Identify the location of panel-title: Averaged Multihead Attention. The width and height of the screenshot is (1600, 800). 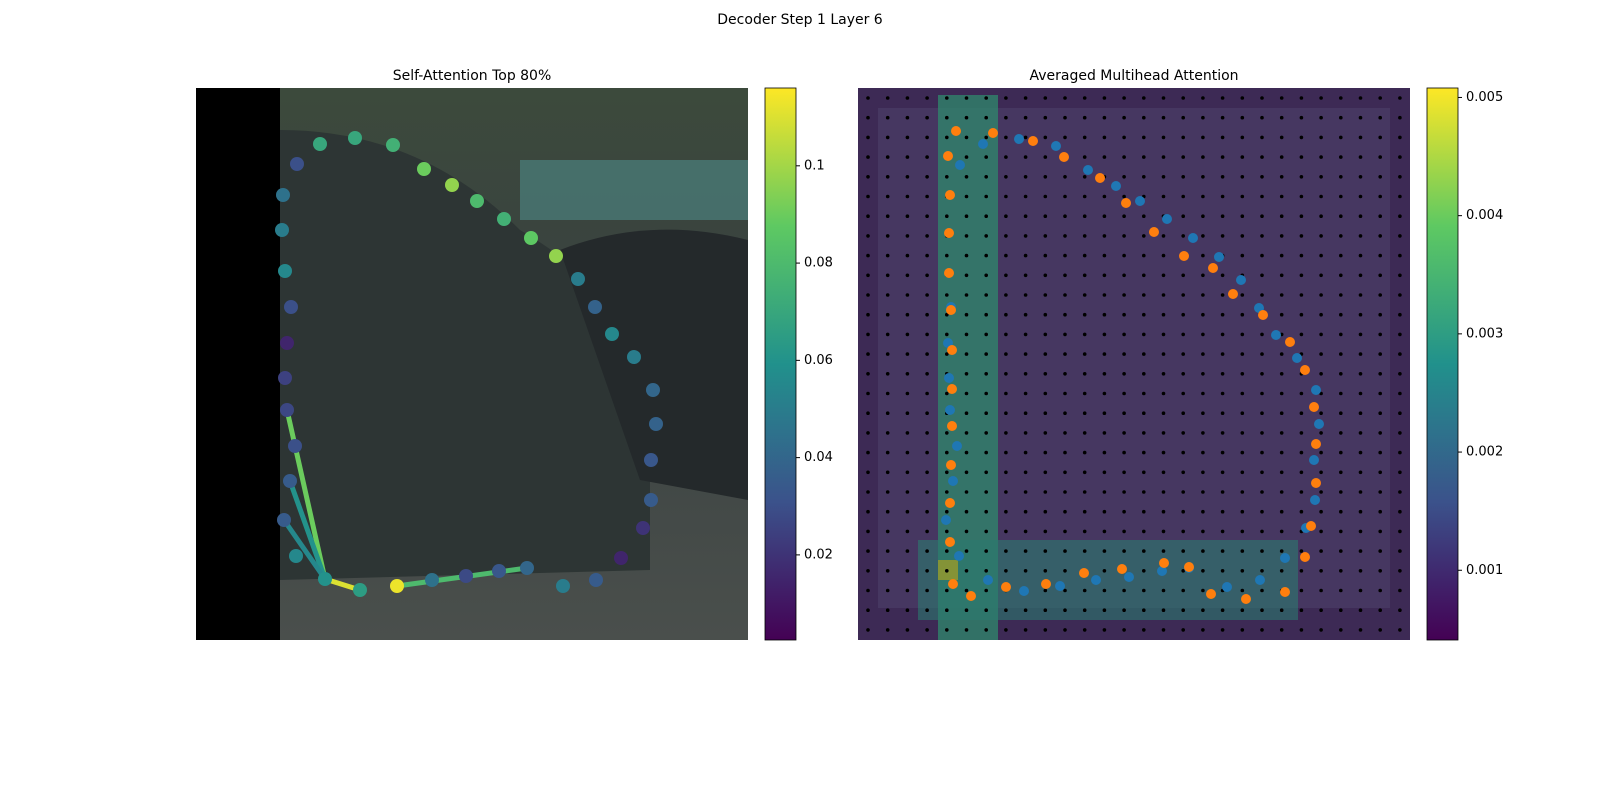
(1133, 76).